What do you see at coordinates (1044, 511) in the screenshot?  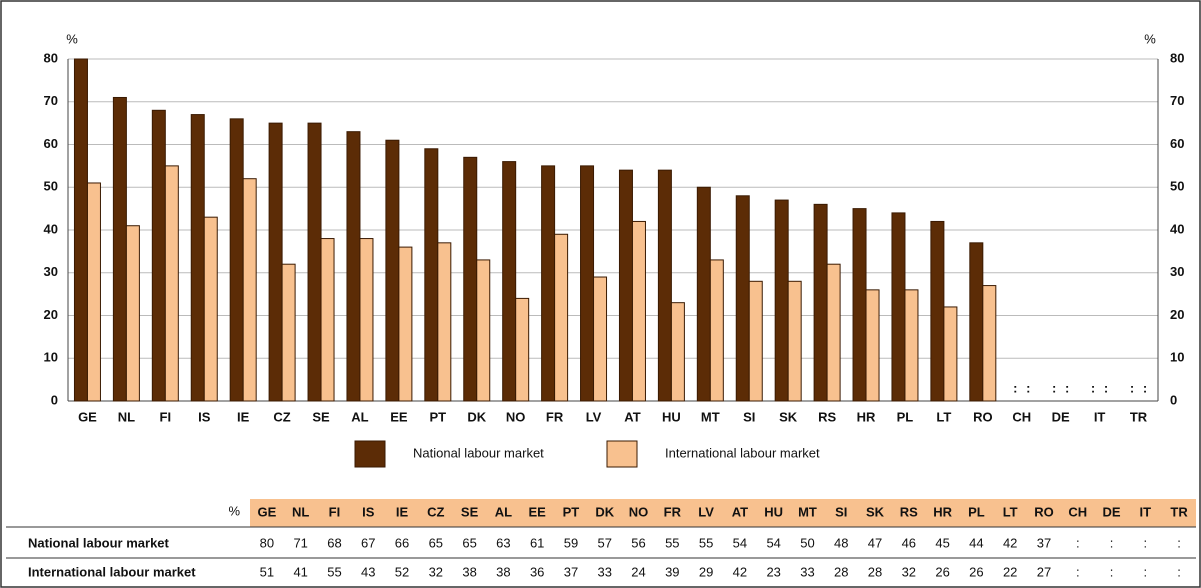 I see `table-header: RO` at bounding box center [1044, 511].